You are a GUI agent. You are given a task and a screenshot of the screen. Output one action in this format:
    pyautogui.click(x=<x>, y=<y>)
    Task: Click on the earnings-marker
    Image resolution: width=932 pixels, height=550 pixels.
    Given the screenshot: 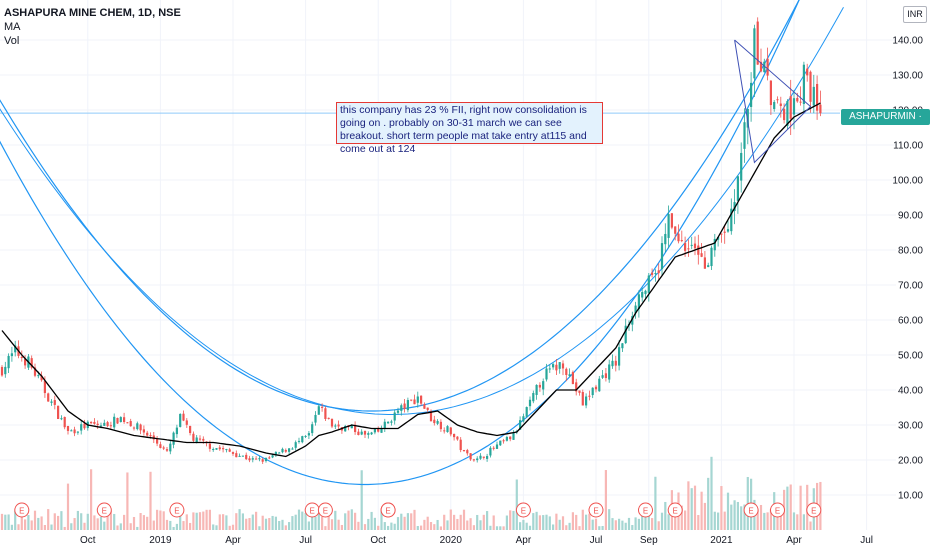 What is the action you would take?
    pyautogui.click(x=596, y=510)
    